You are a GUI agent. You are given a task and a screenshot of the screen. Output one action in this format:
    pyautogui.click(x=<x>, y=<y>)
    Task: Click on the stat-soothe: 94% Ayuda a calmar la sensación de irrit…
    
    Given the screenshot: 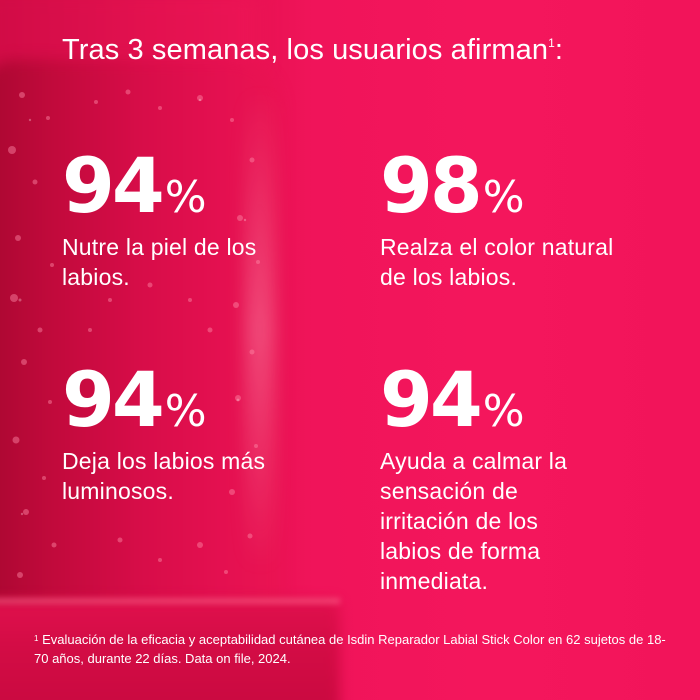 What is the action you would take?
    pyautogui.click(x=485, y=479)
    